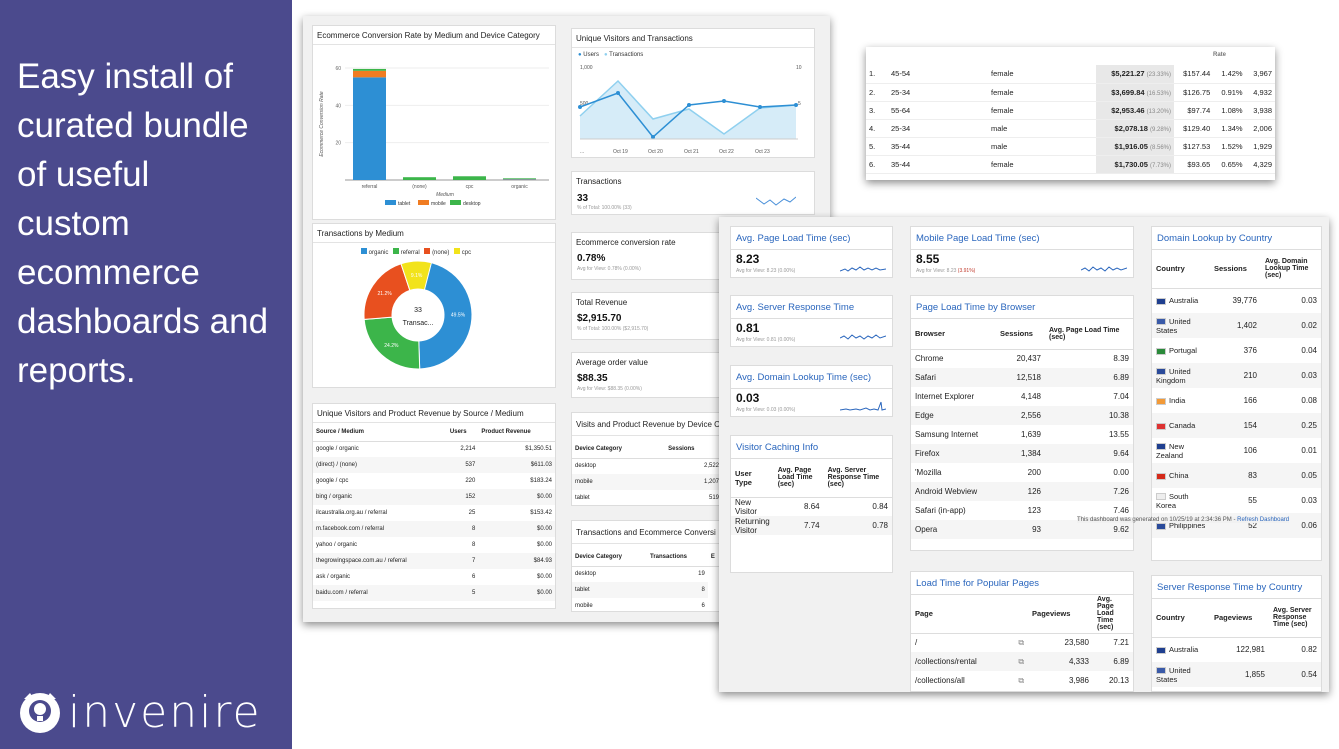 Image resolution: width=1339 pixels, height=749 pixels. What do you see at coordinates (1161, 447) in the screenshot?
I see `flag-icon` at bounding box center [1161, 447].